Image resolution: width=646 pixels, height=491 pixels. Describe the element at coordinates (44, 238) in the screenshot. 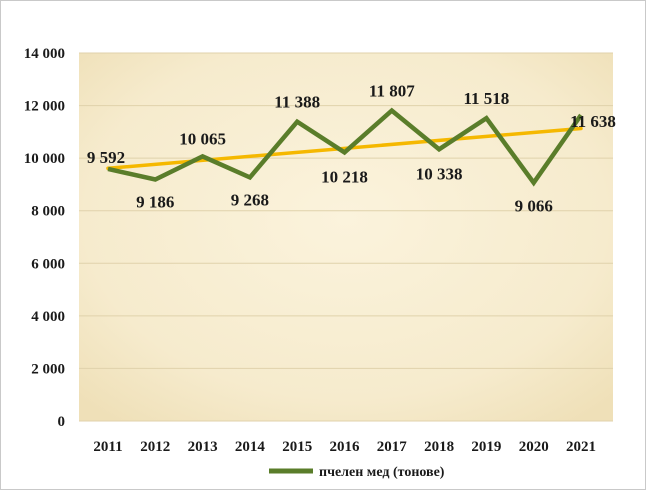

I see `y-axis-ticks: 0 2 000 4 000 6 000 8 000 10 000 12 000 14 000` at that location.